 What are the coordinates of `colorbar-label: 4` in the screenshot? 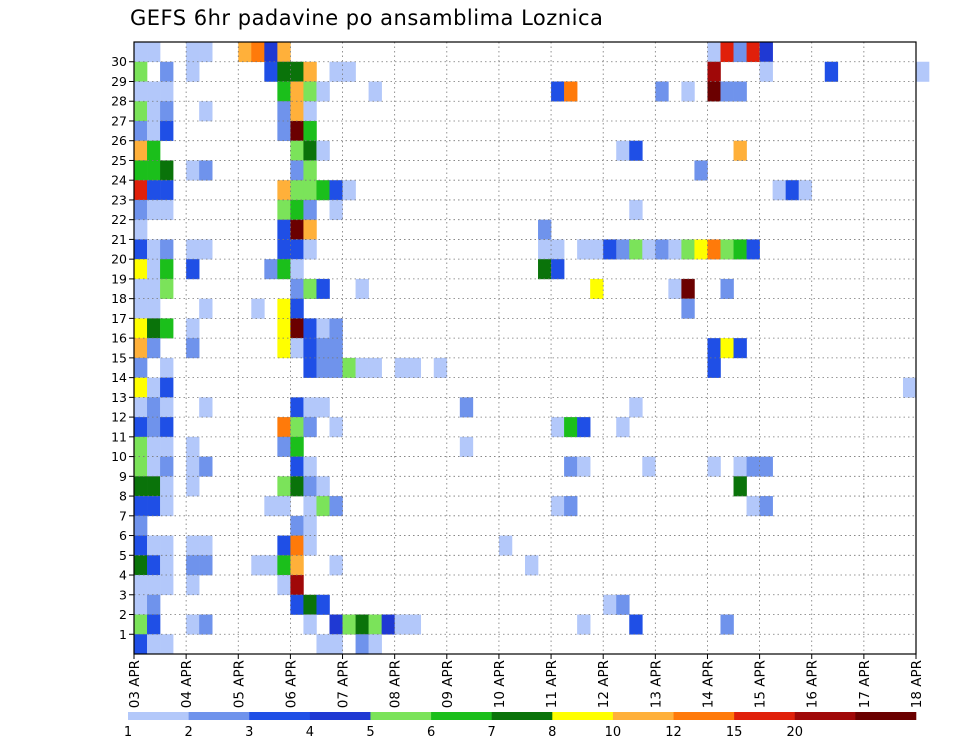 It's located at (310, 732).